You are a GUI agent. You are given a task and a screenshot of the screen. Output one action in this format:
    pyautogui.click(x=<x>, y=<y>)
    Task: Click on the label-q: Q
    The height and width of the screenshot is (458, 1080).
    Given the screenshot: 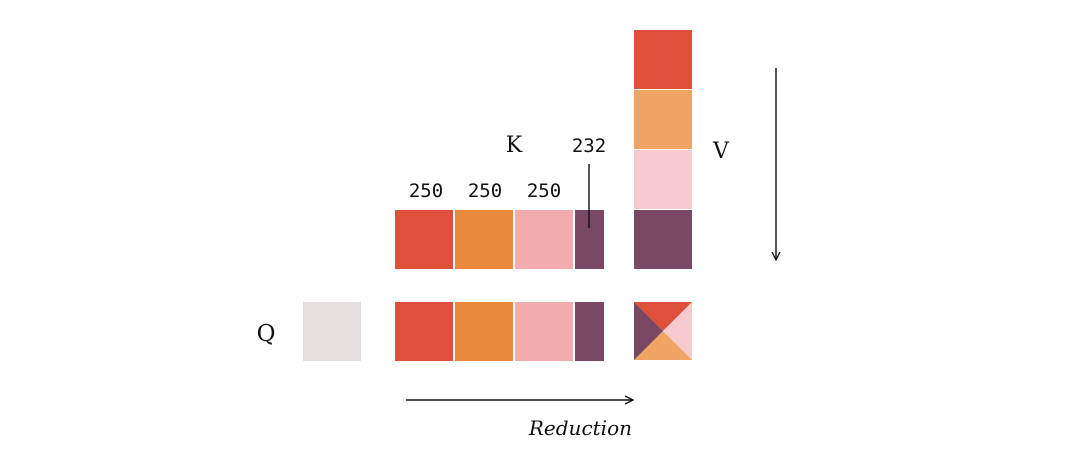 What is the action you would take?
    pyautogui.click(x=266, y=334)
    